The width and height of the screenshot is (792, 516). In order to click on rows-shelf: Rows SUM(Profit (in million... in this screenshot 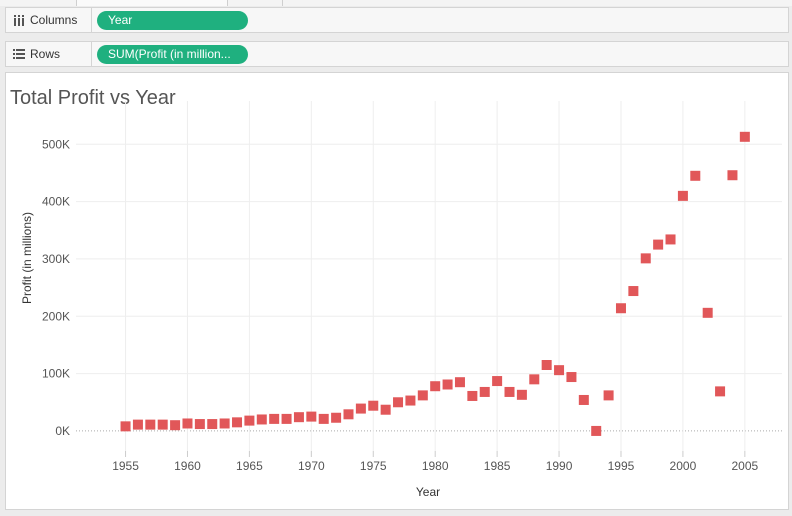, I will do `click(397, 54)`.